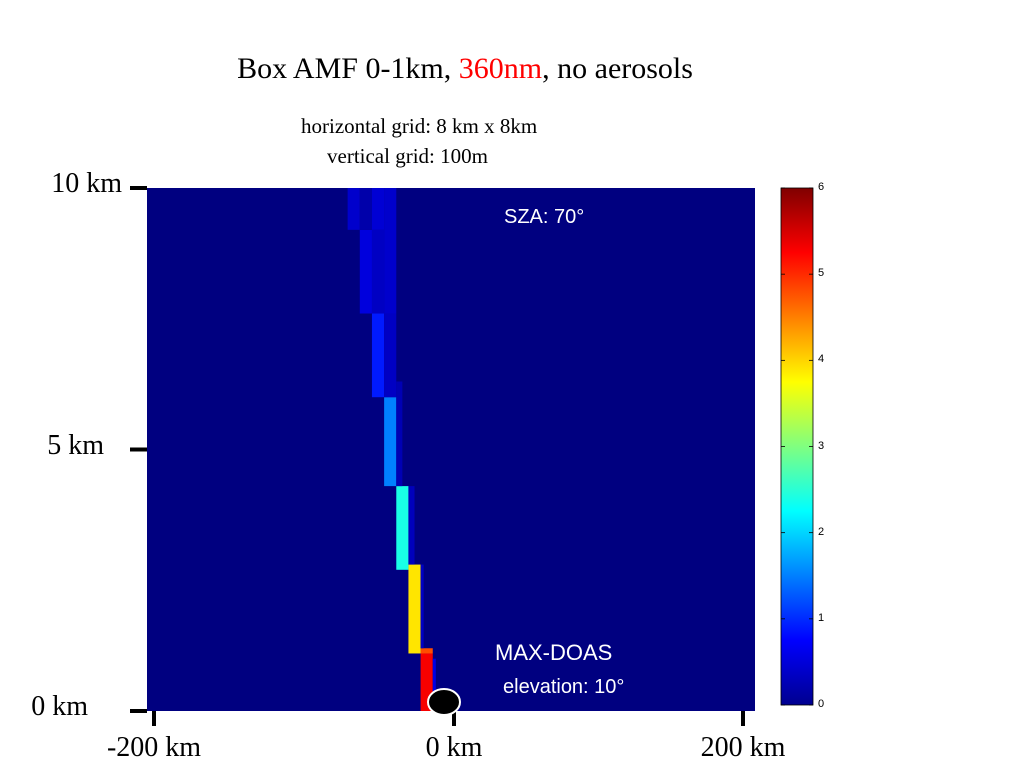  What do you see at coordinates (75, 445) in the screenshot?
I see `y-tick-label: 5 km` at bounding box center [75, 445].